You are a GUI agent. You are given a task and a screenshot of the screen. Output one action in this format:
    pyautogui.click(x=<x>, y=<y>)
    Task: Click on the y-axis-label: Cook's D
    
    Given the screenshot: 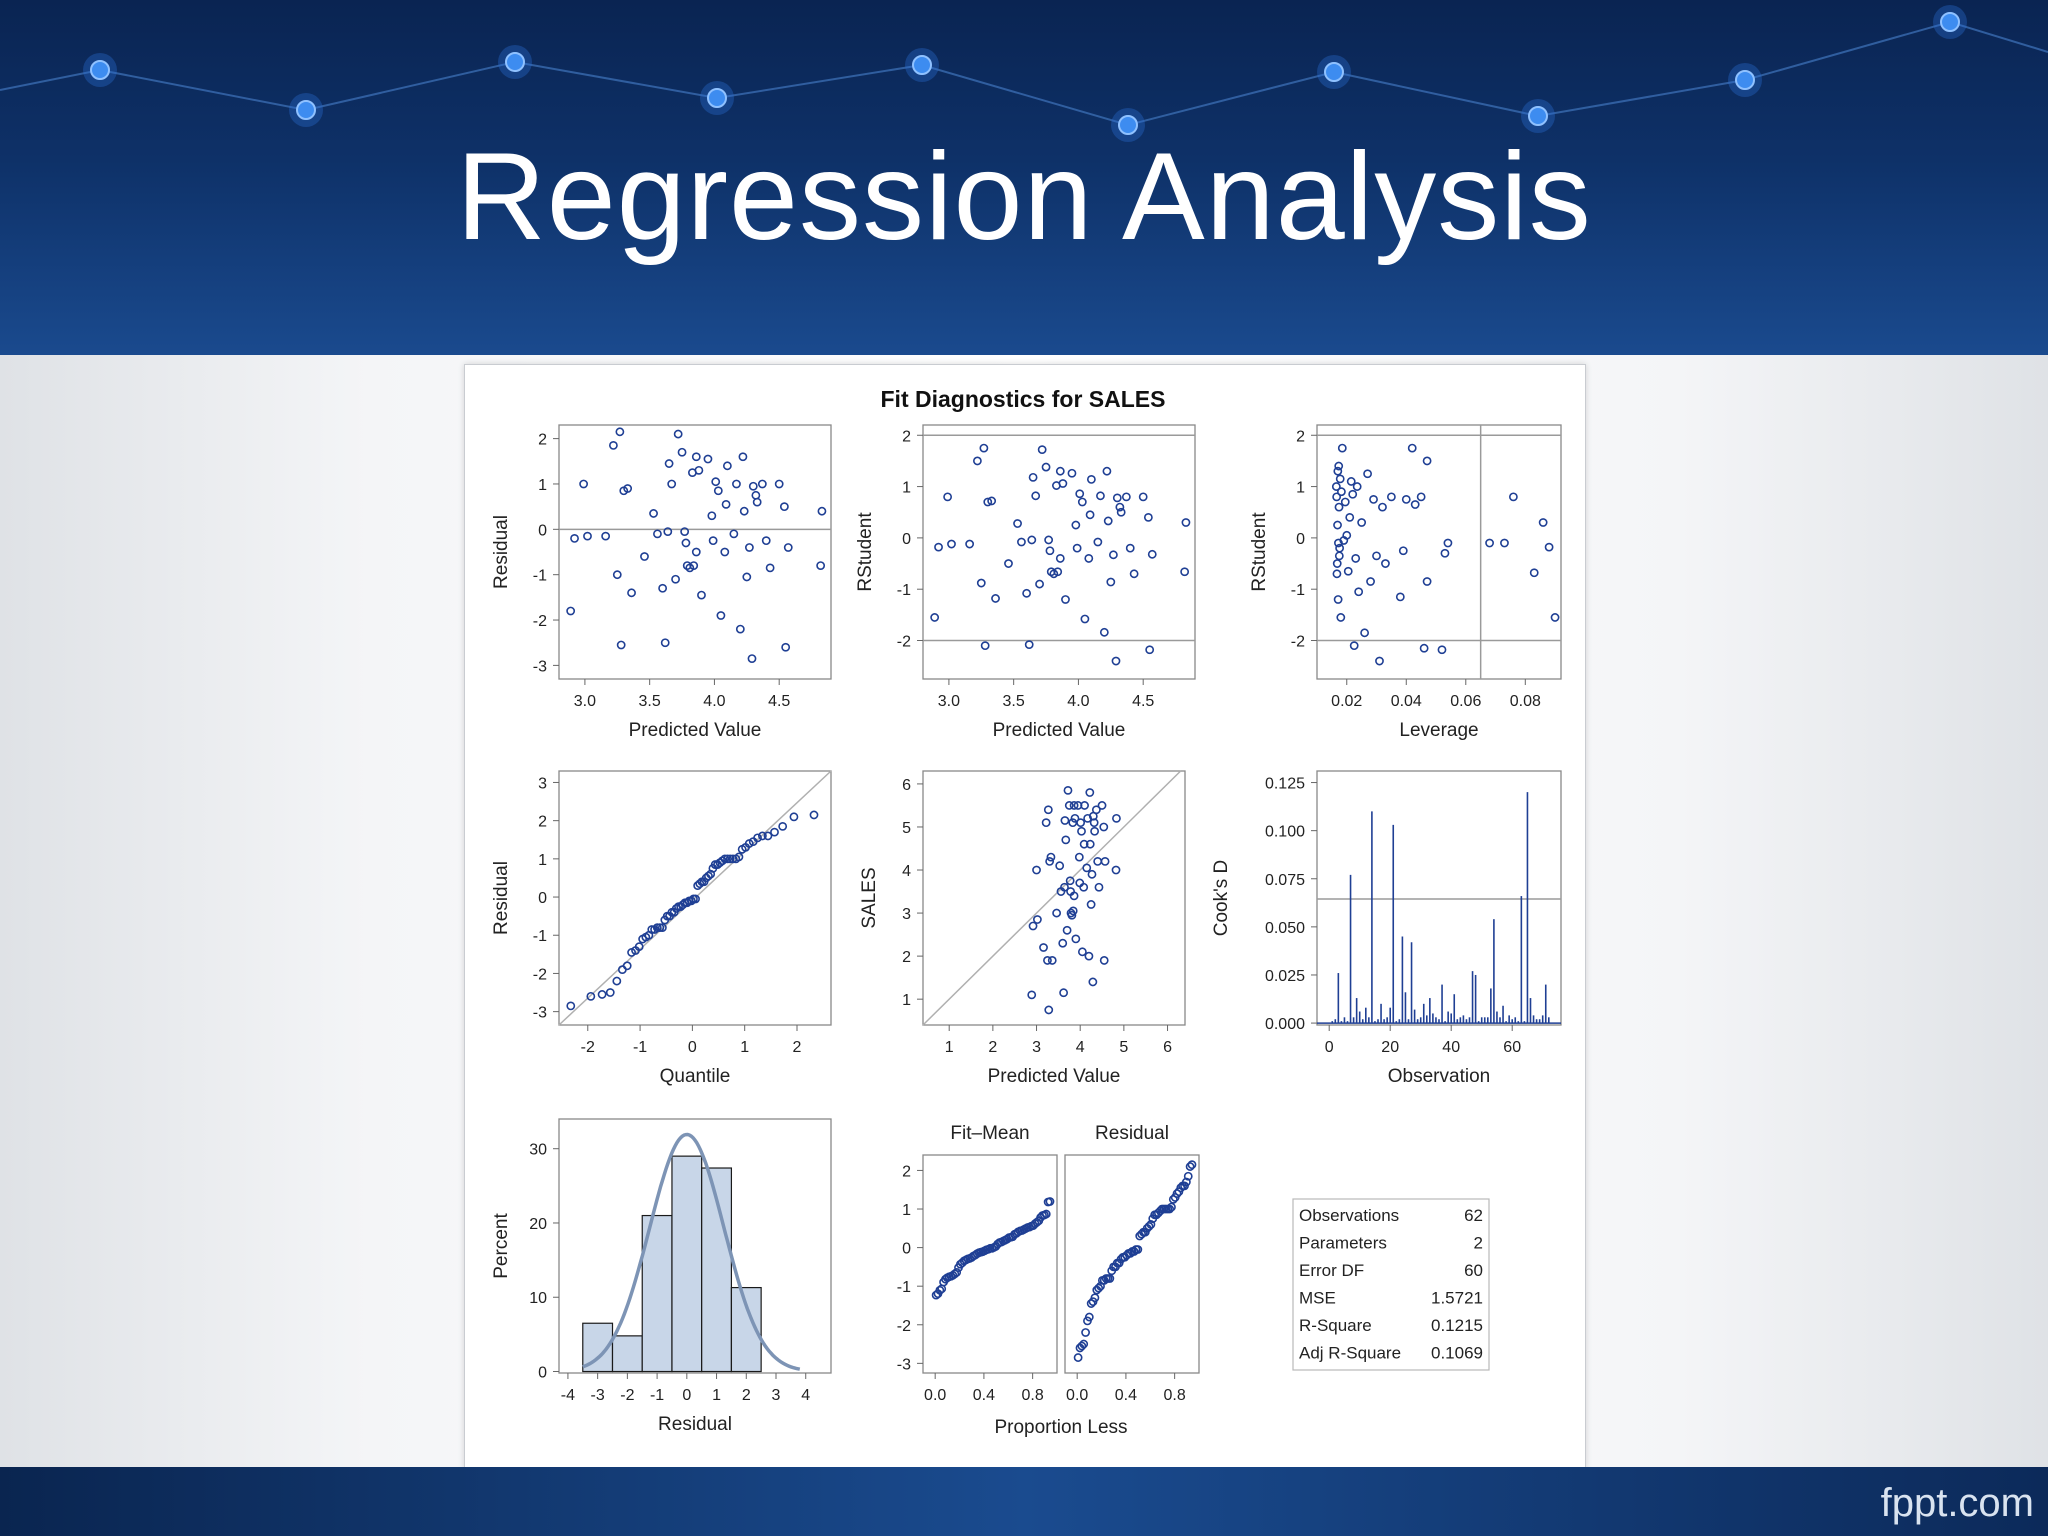 What is the action you would take?
    pyautogui.click(x=1221, y=898)
    